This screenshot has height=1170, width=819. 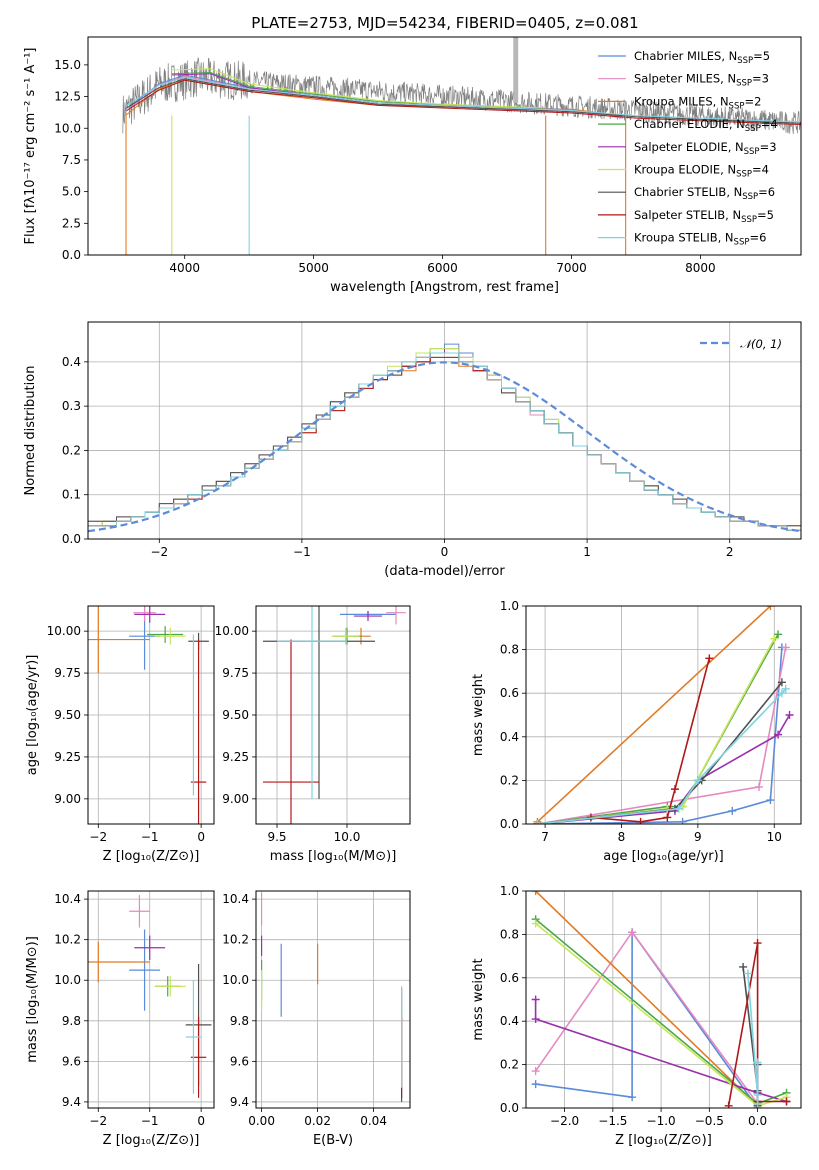 What do you see at coordinates (571, 268) in the screenshot?
I see `x-tick-label: 7000` at bounding box center [571, 268].